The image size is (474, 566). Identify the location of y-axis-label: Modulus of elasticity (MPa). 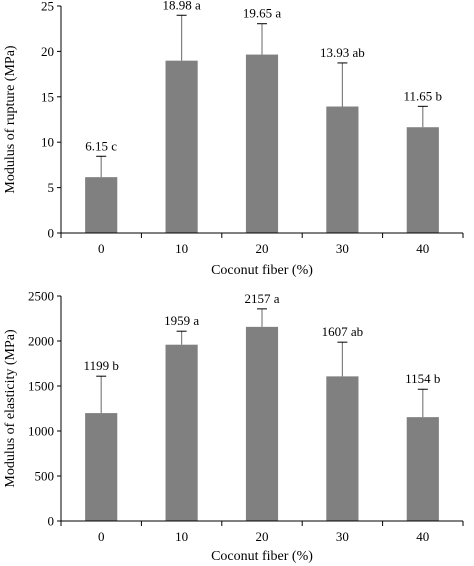
(10, 408).